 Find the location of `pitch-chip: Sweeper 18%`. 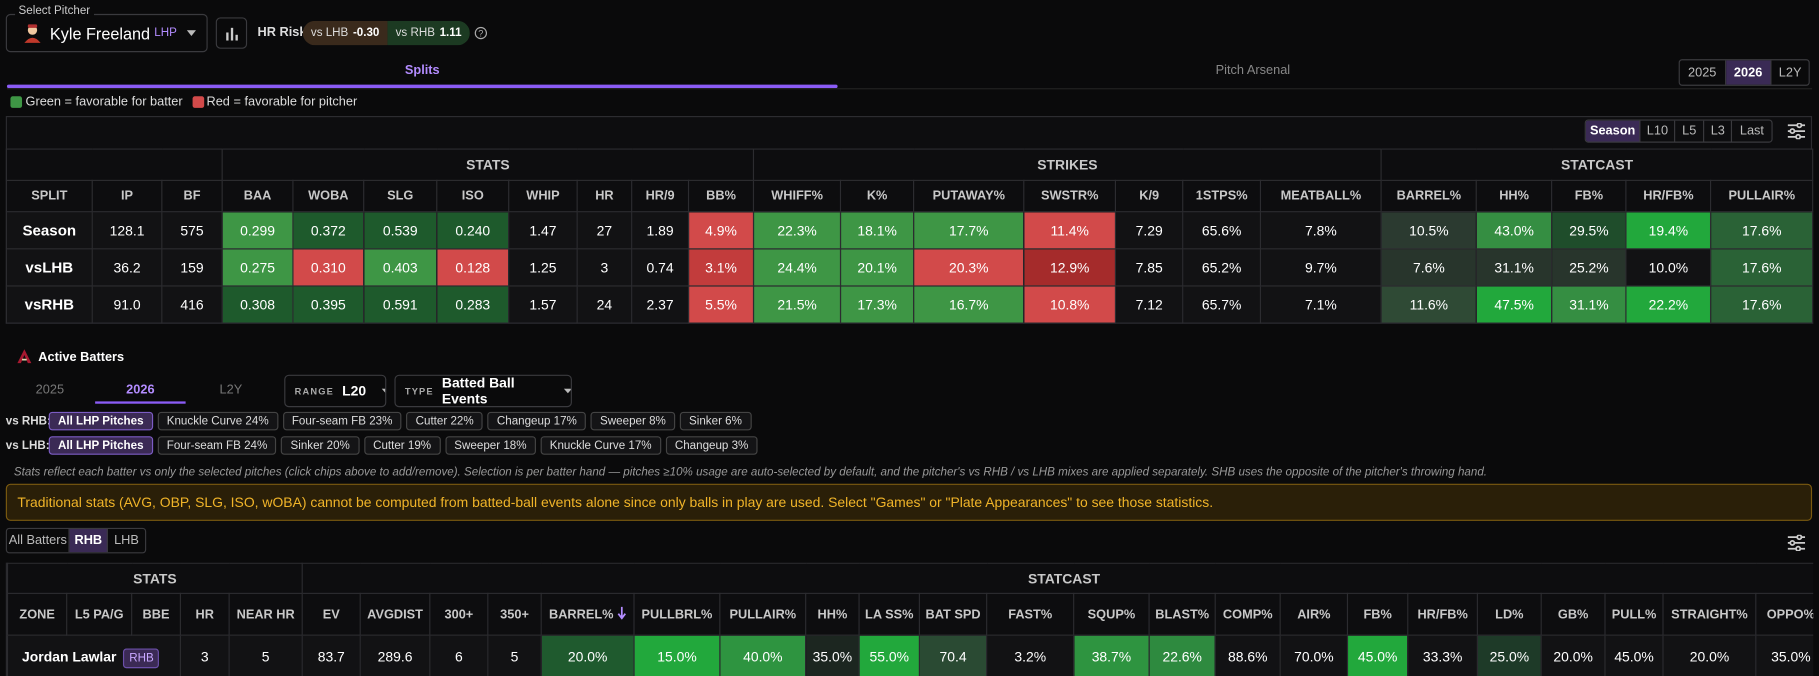

pitch-chip: Sweeper 18% is located at coordinates (490, 445).